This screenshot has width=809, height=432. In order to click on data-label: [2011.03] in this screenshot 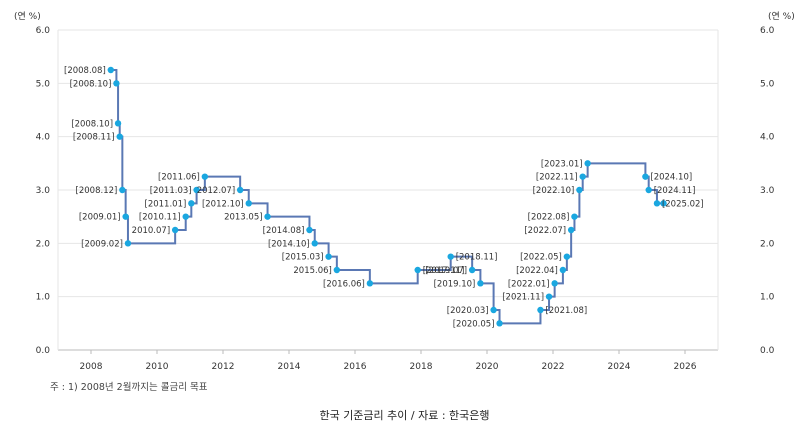, I will do `click(171, 191)`.